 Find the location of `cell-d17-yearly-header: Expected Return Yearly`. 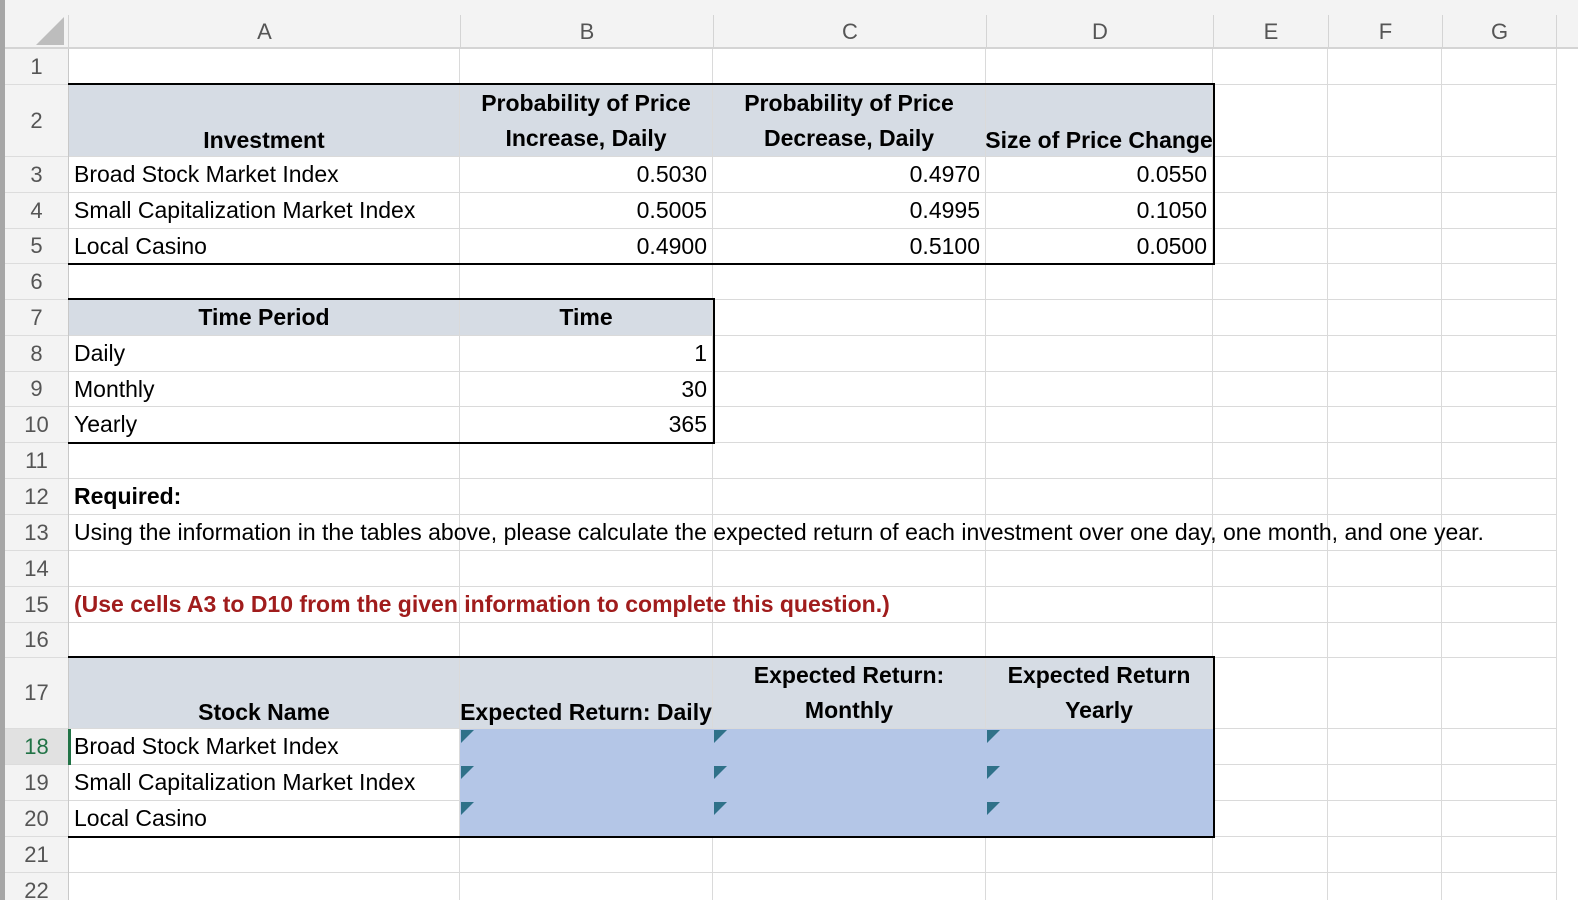

cell-d17-yearly-header: Expected Return Yearly is located at coordinates (1099, 693).